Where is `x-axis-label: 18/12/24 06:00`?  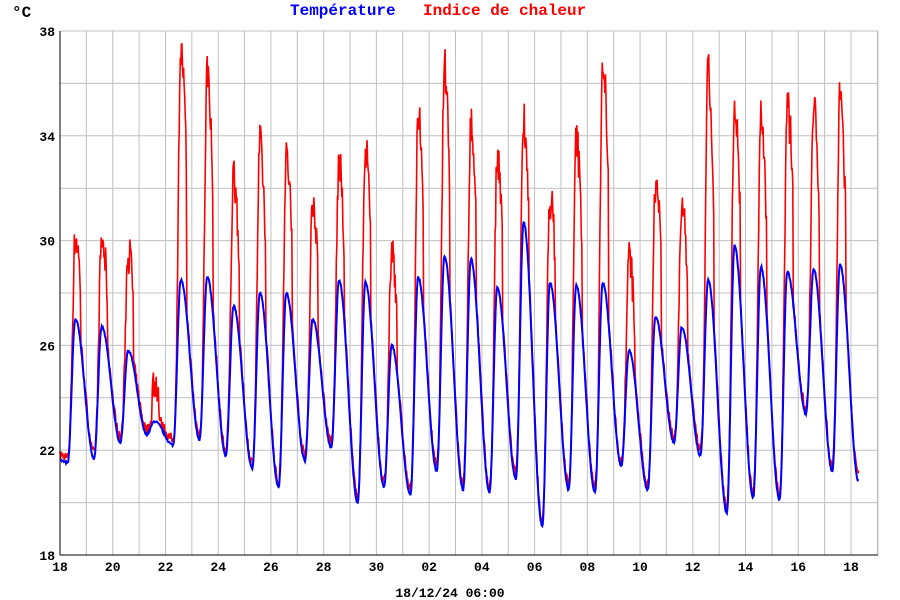
x-axis-label: 18/12/24 06:00 is located at coordinates (449, 593).